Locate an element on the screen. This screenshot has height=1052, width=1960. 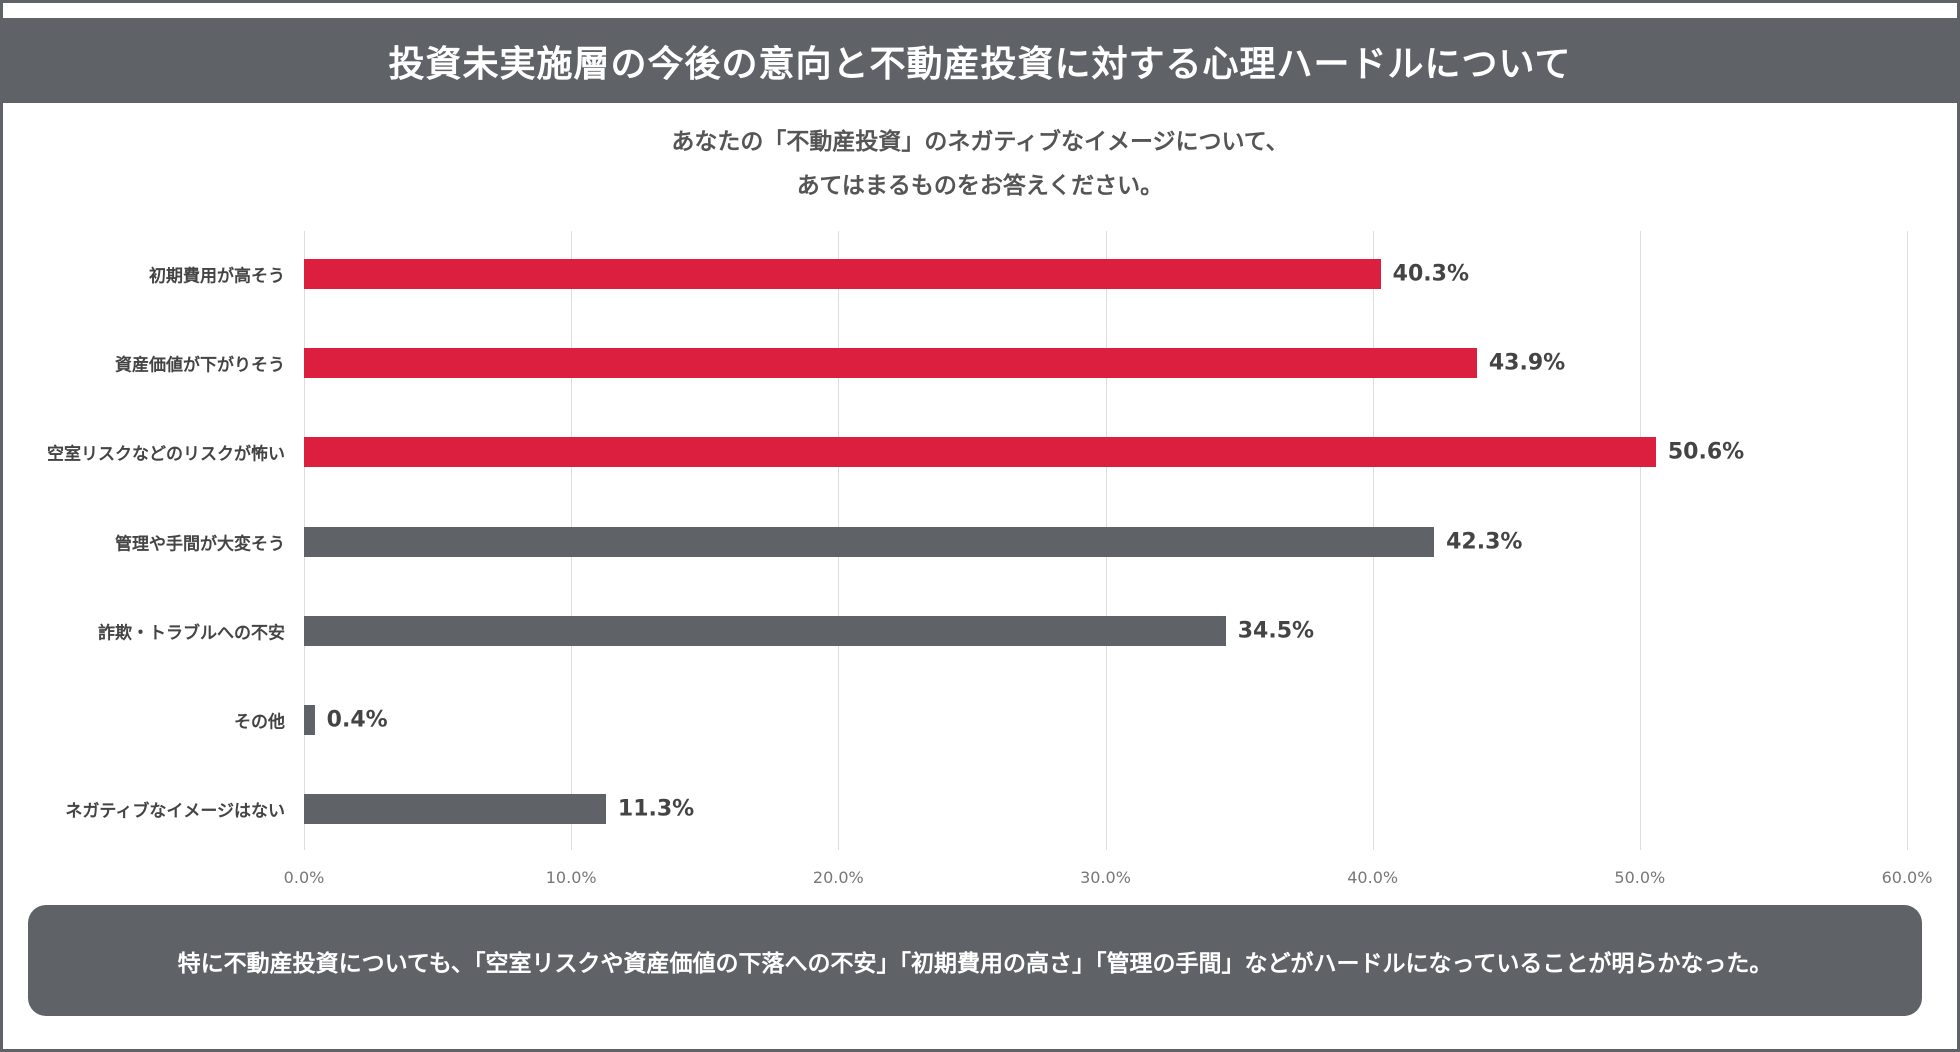
value-label: 42.3% is located at coordinates (1484, 542).